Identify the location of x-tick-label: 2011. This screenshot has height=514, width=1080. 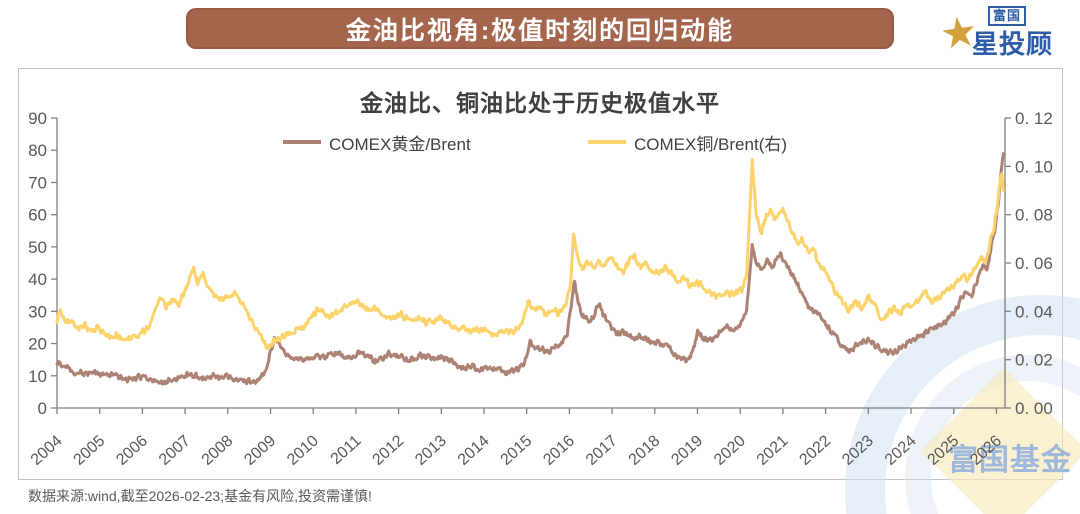
(346, 450).